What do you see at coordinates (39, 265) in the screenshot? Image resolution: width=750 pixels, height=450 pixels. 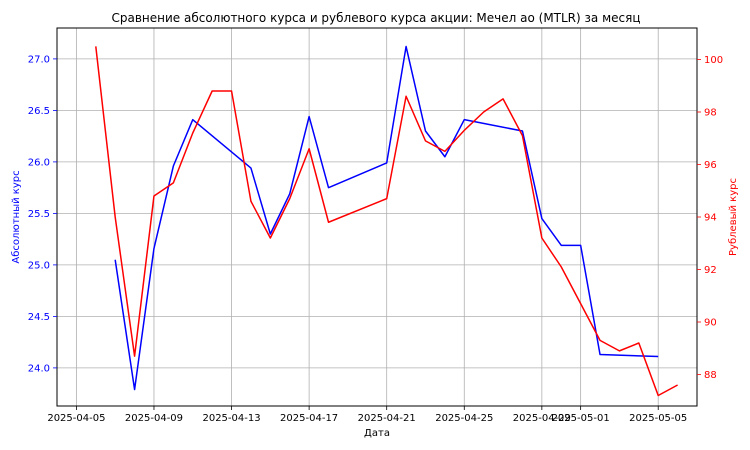 I see `left-tick-label: 25.0` at bounding box center [39, 265].